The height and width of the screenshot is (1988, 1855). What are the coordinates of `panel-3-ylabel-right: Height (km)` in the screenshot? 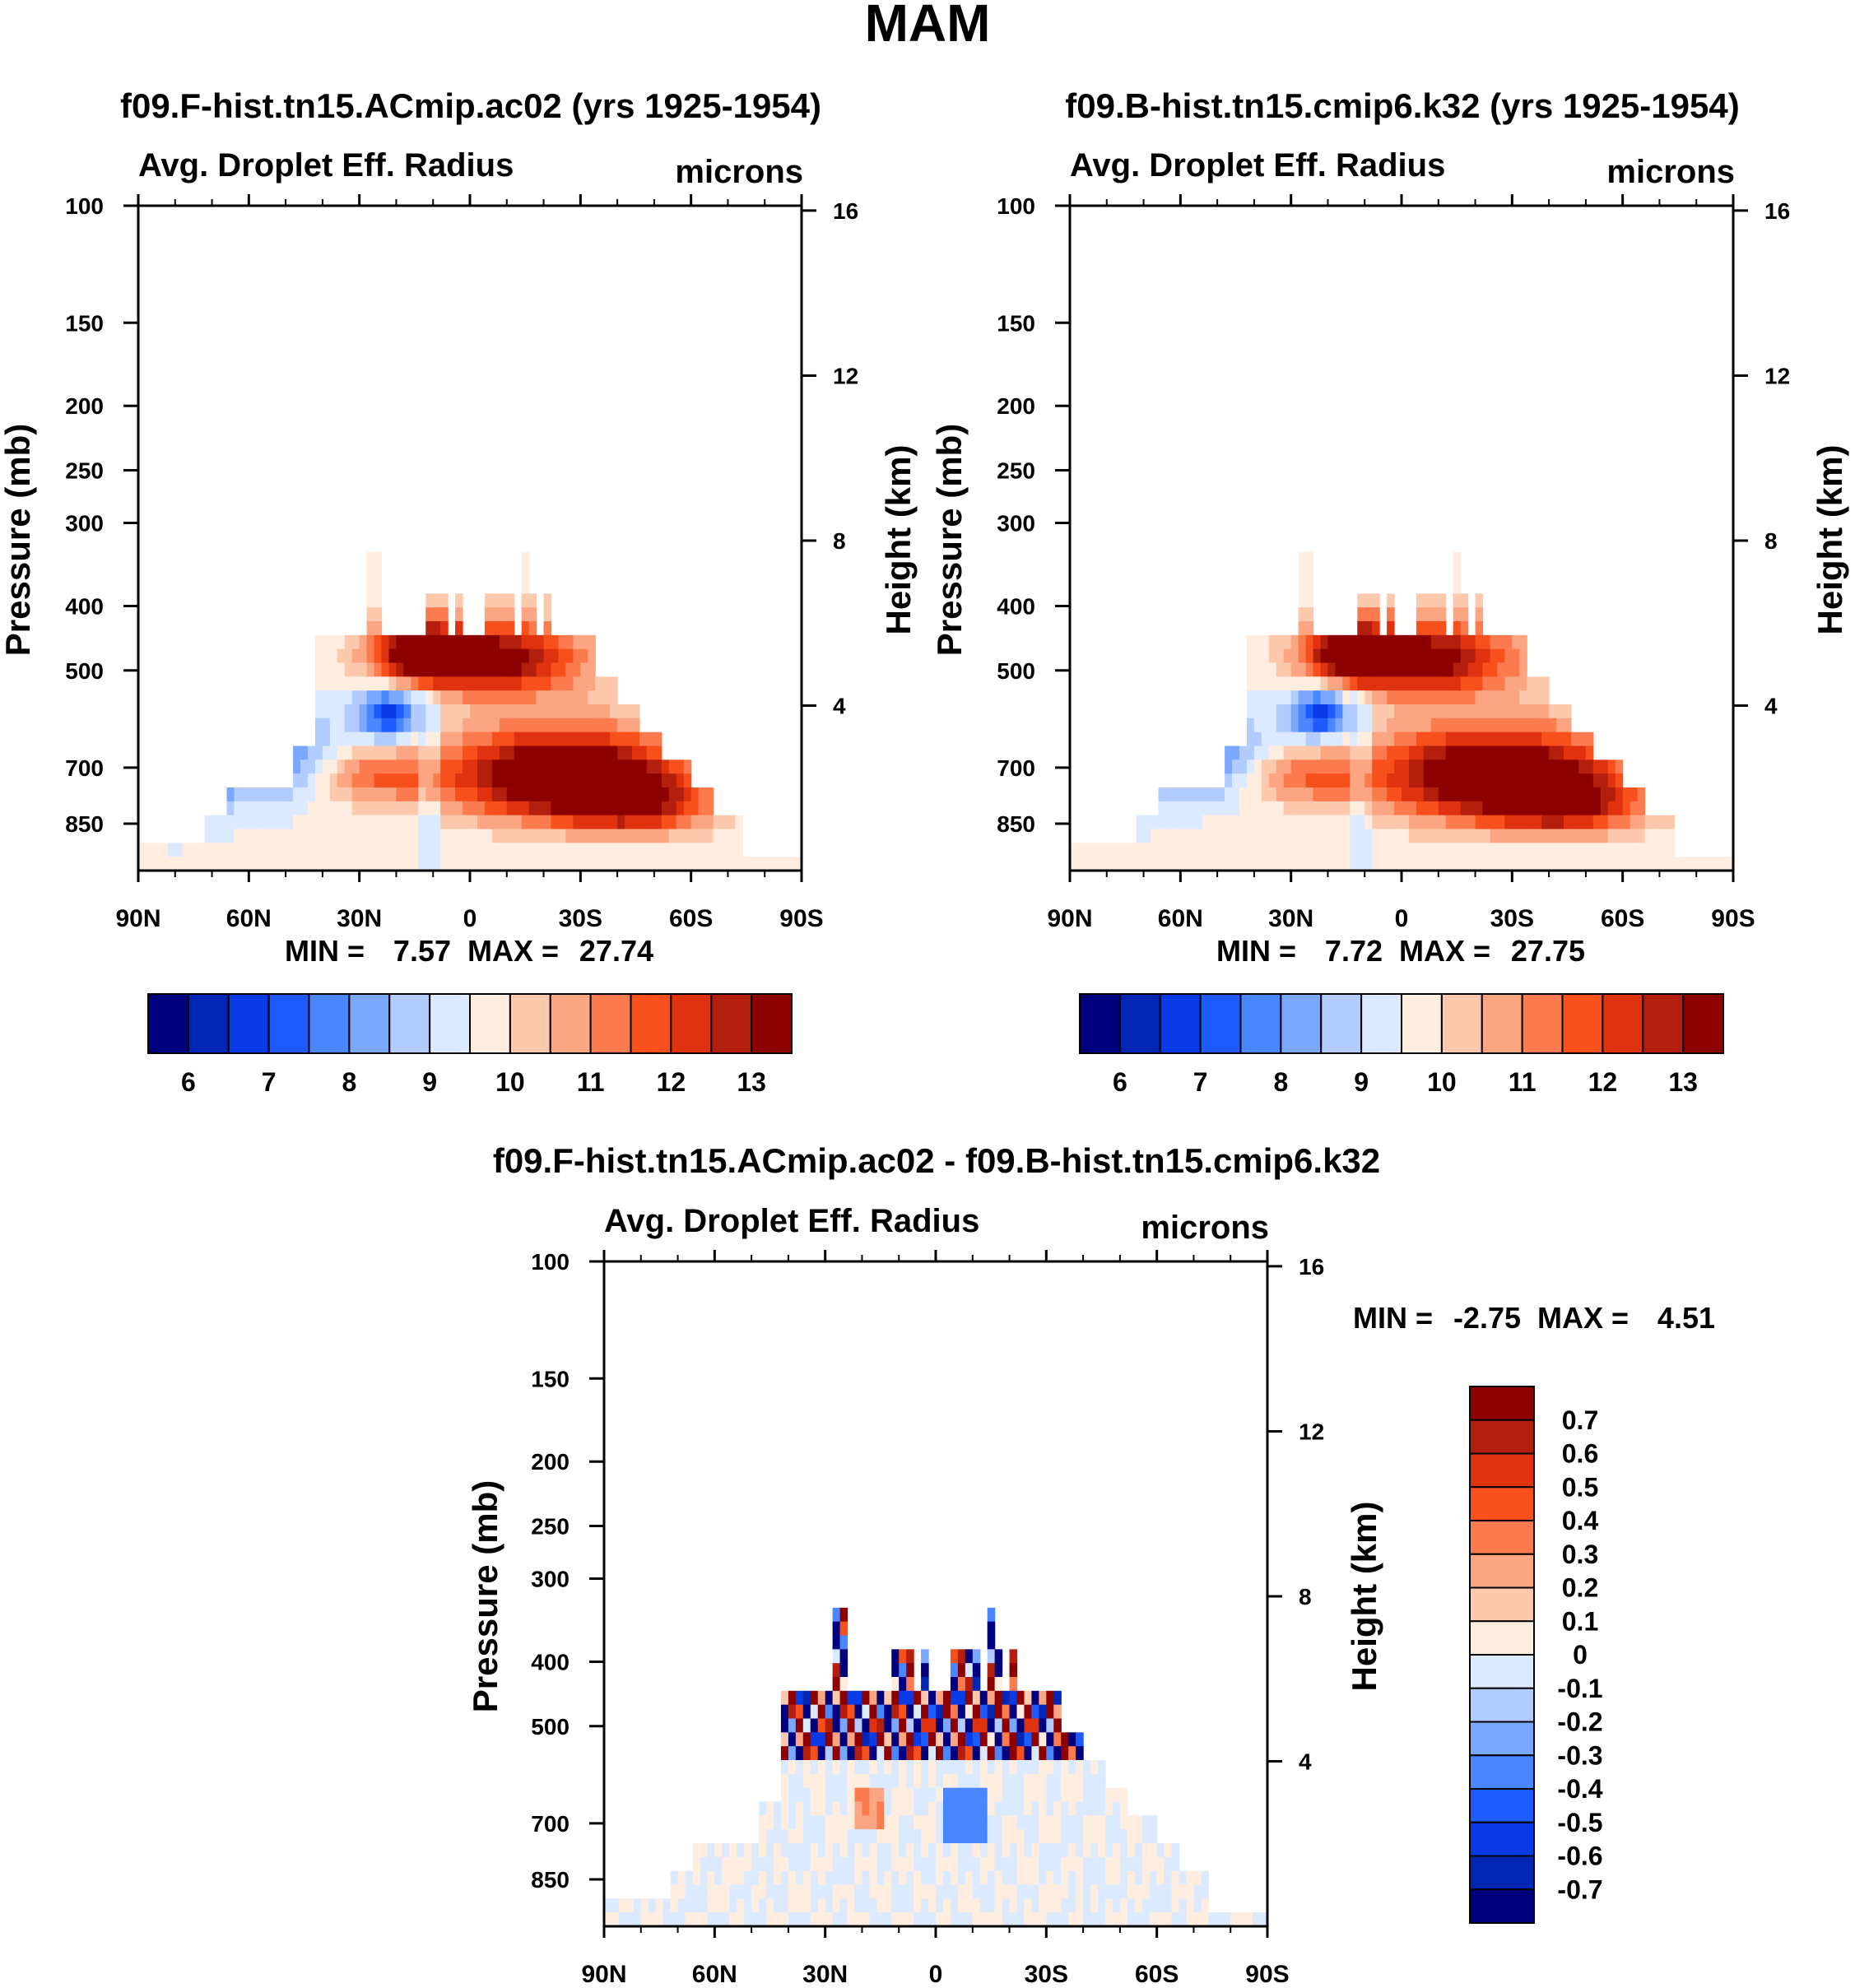 It's located at (1364, 1597).